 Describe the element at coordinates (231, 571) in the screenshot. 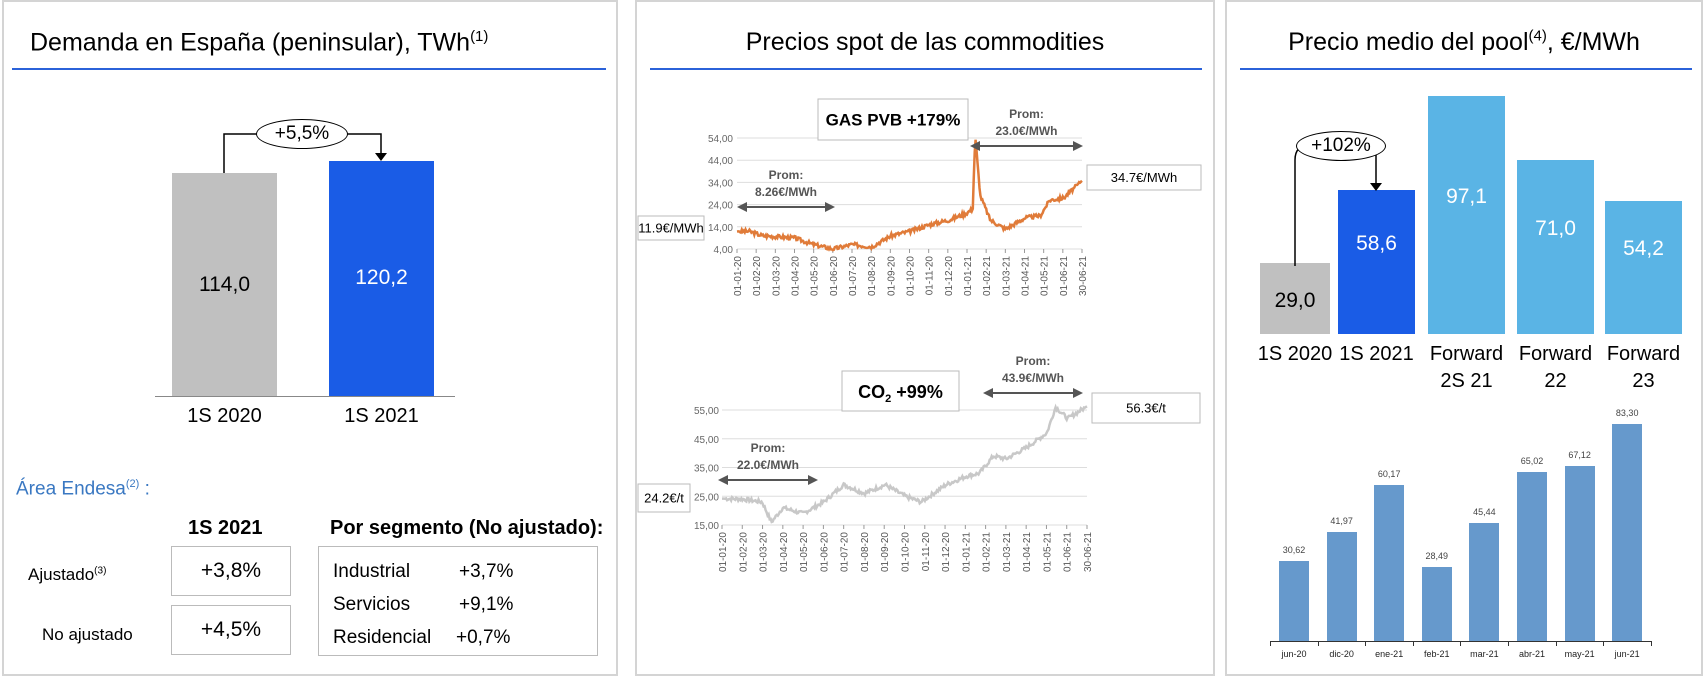

I see `adjusted-value: +3,8%` at that location.